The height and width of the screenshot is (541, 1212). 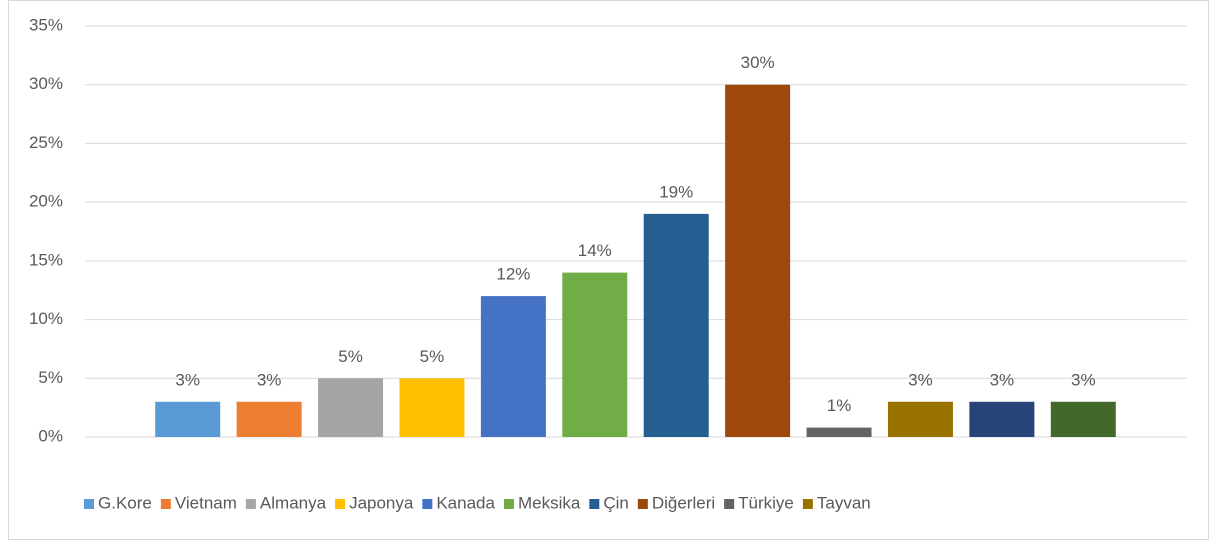 I want to click on y-tick-label: 0%, so click(x=50, y=435).